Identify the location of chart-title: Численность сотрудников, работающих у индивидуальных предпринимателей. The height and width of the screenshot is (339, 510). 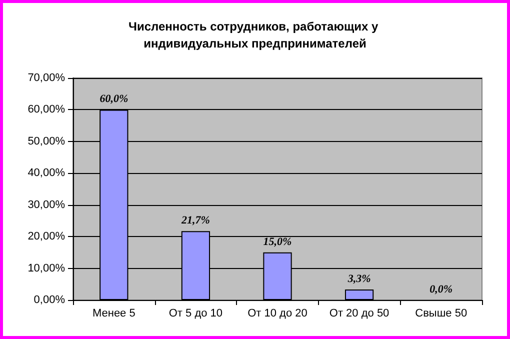
(255, 35).